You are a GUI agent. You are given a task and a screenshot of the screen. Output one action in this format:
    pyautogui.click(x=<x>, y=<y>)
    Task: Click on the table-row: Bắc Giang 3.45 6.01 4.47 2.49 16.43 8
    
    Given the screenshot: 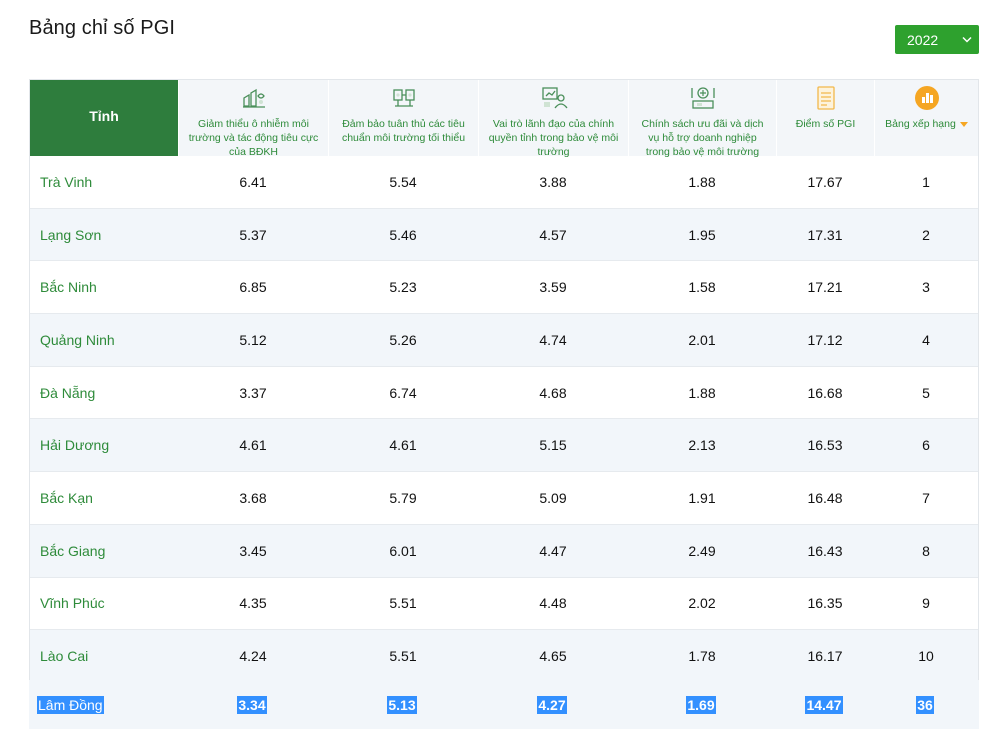 What is the action you would take?
    pyautogui.click(x=504, y=551)
    